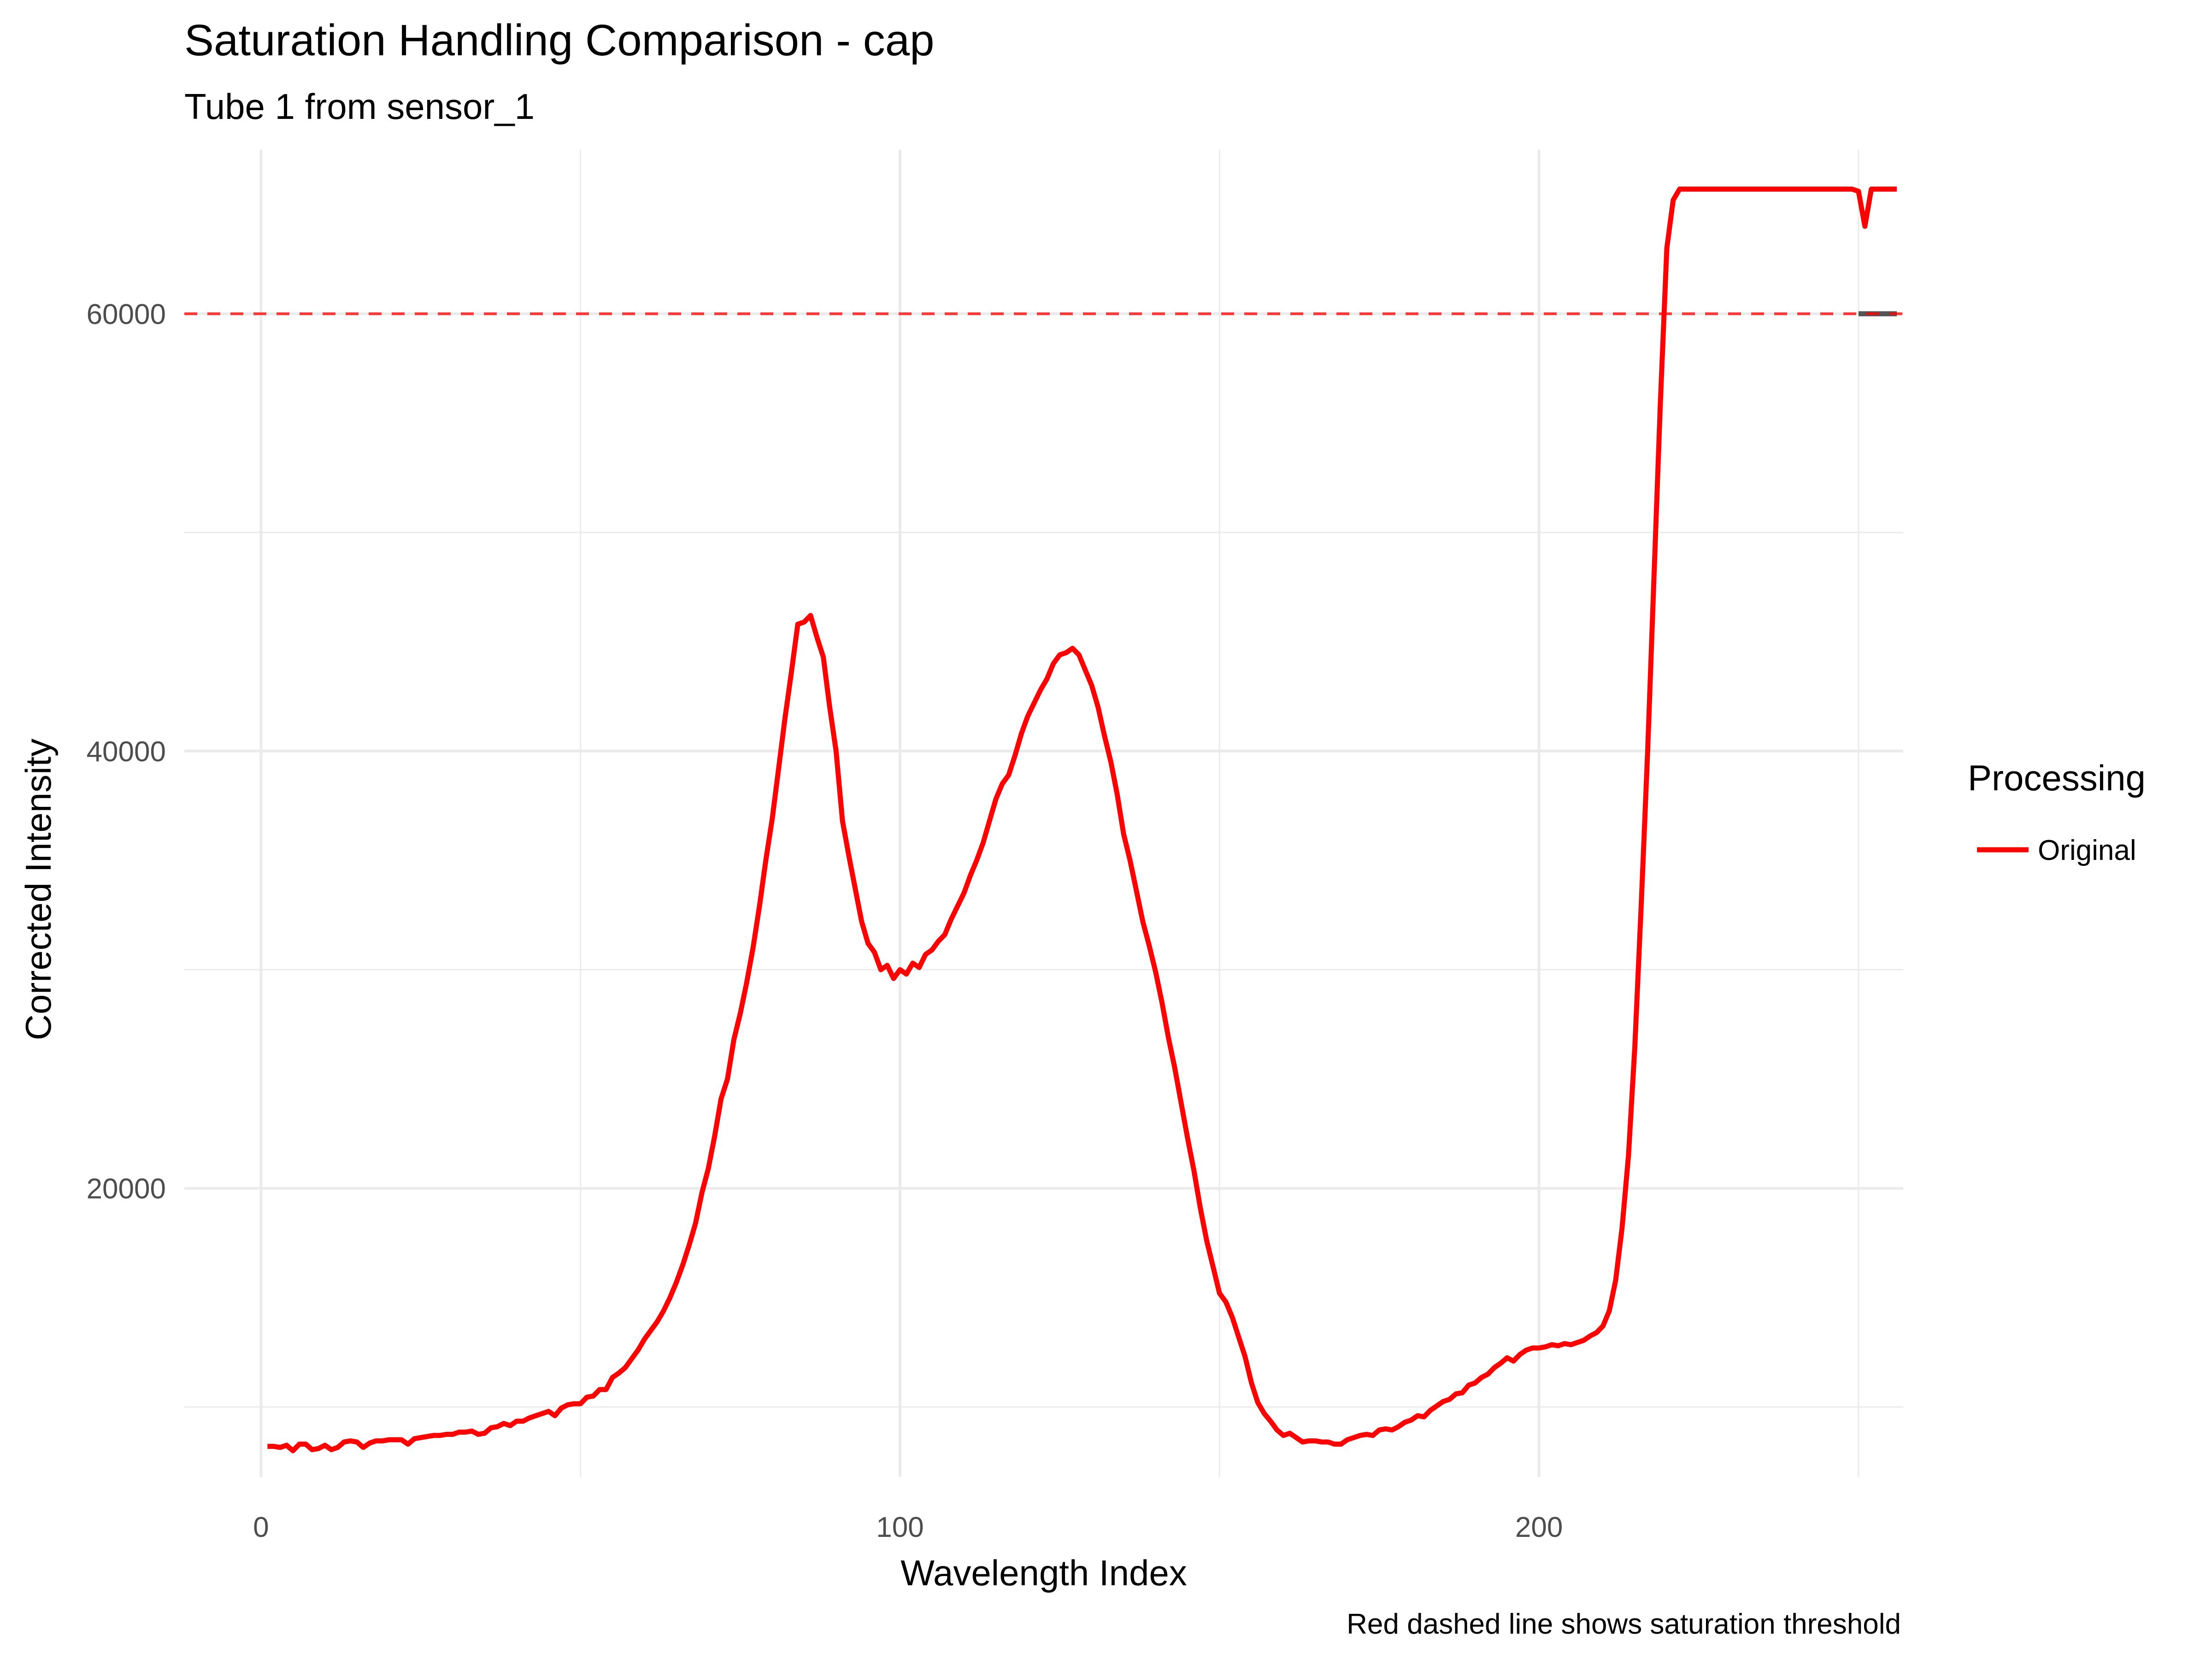 The image size is (2212, 1659). I want to click on legend-title: Processing, so click(2057, 778).